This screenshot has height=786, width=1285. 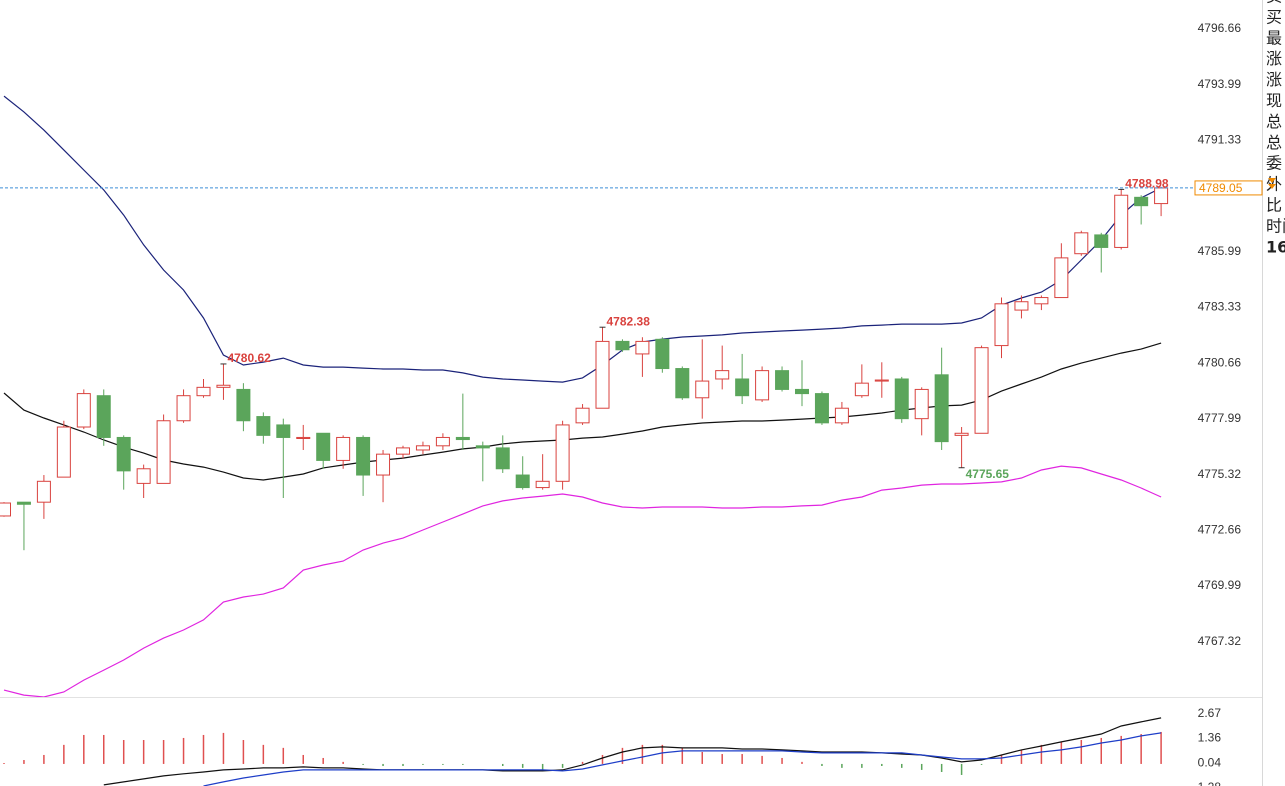 I want to click on y-tick-label: 4780.66, so click(x=1220, y=362).